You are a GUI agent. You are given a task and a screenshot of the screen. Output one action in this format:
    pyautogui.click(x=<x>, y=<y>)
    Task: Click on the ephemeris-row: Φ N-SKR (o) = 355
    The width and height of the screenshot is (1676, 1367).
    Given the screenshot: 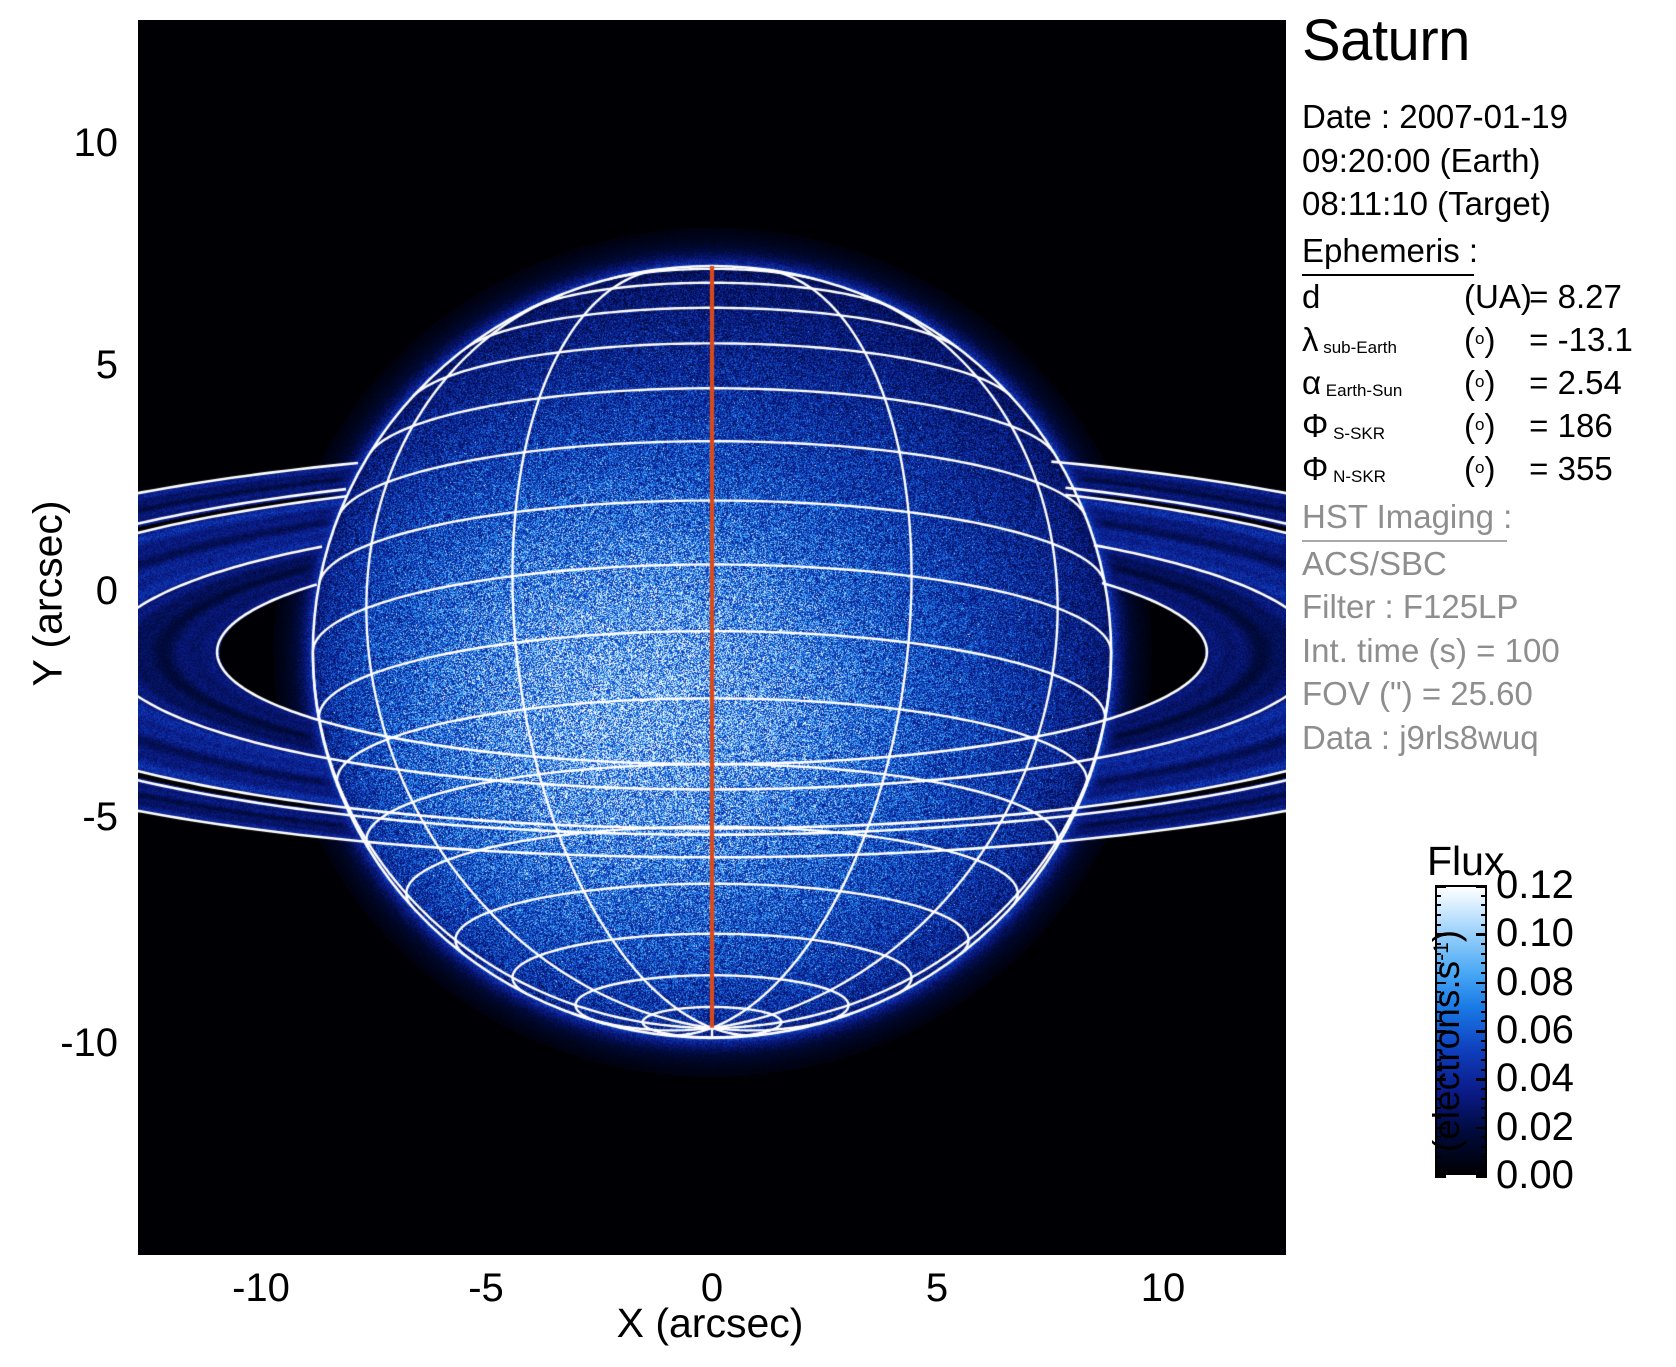 What is the action you would take?
    pyautogui.click(x=1457, y=468)
    